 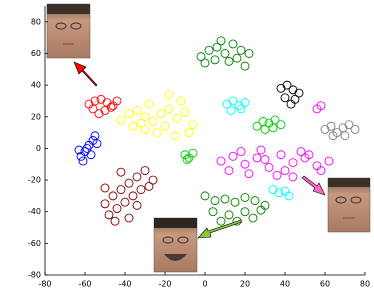 I want to click on x-tick-label: -60, so click(x=84, y=284).